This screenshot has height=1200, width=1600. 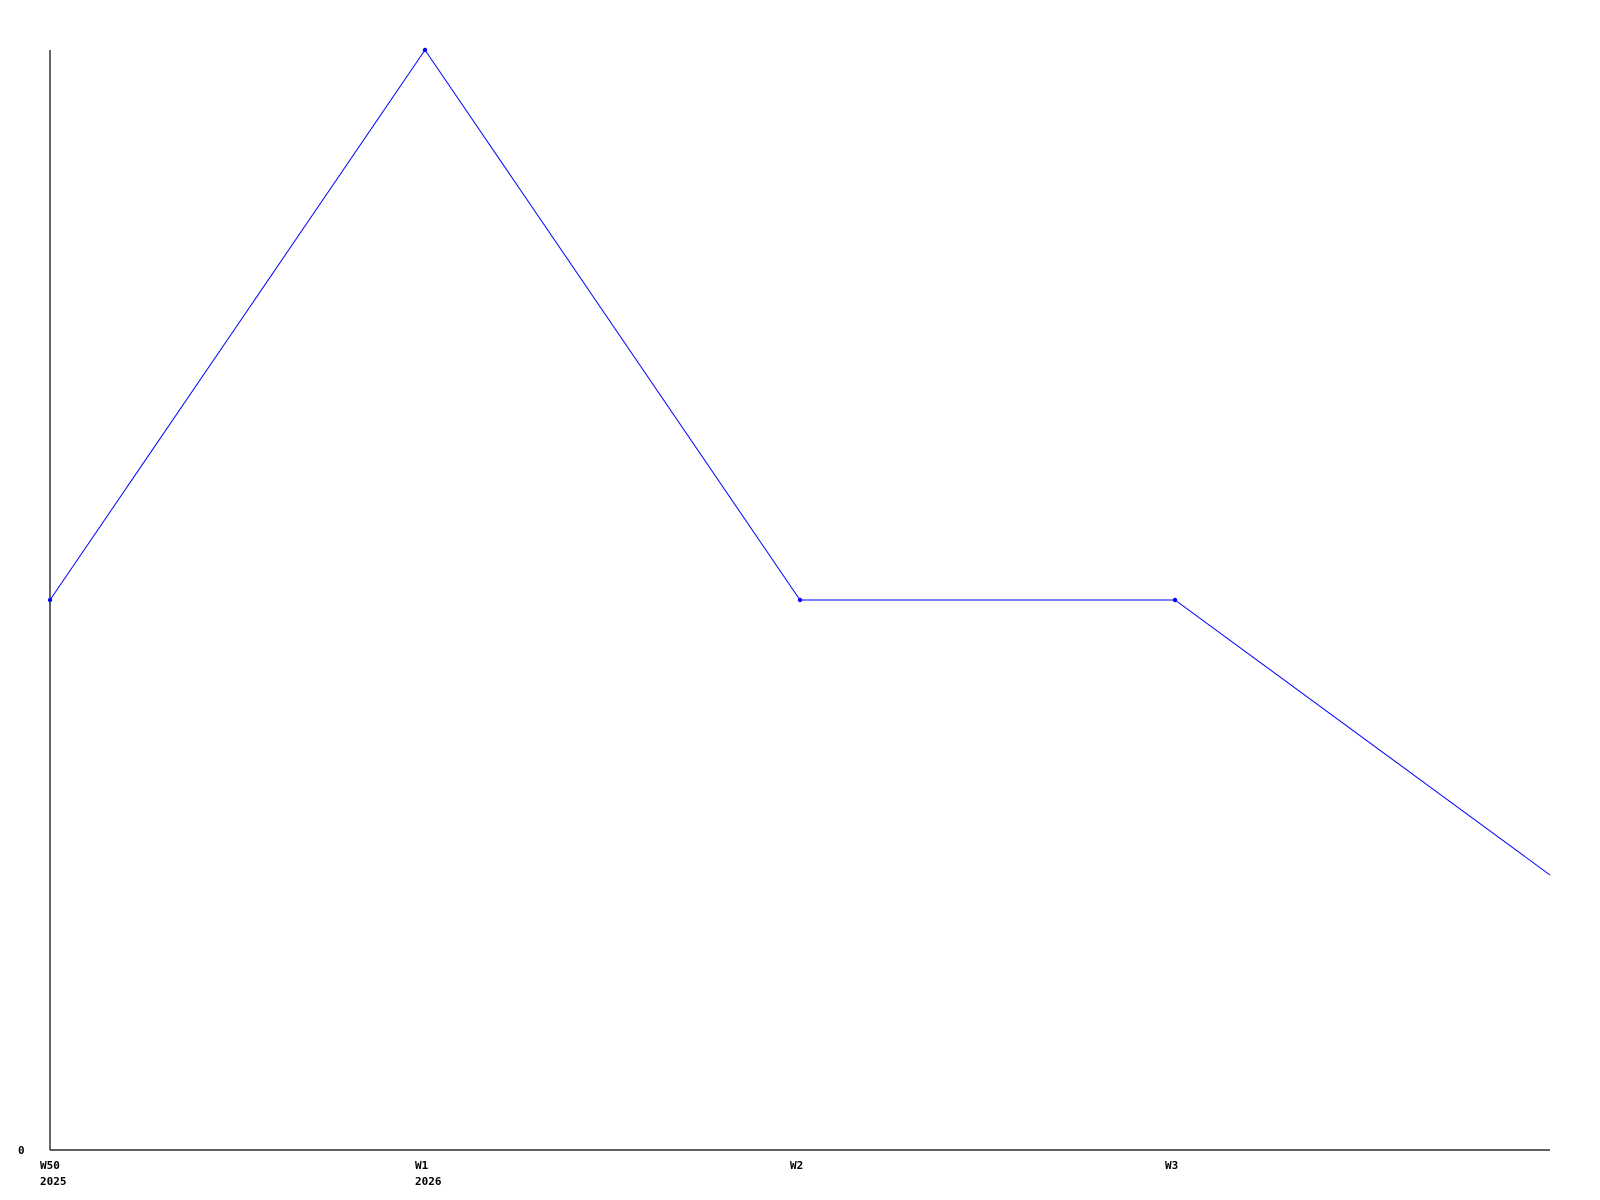 What do you see at coordinates (53, 1181) in the screenshot?
I see `x-tick-label-0-line2: 2025` at bounding box center [53, 1181].